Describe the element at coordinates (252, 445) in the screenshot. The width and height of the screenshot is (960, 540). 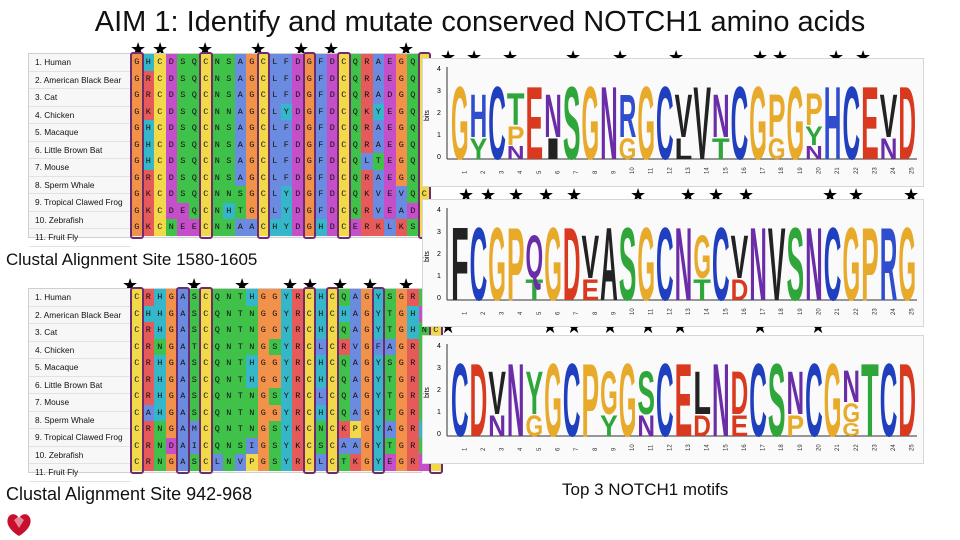
I see `residue-cell: I` at that location.